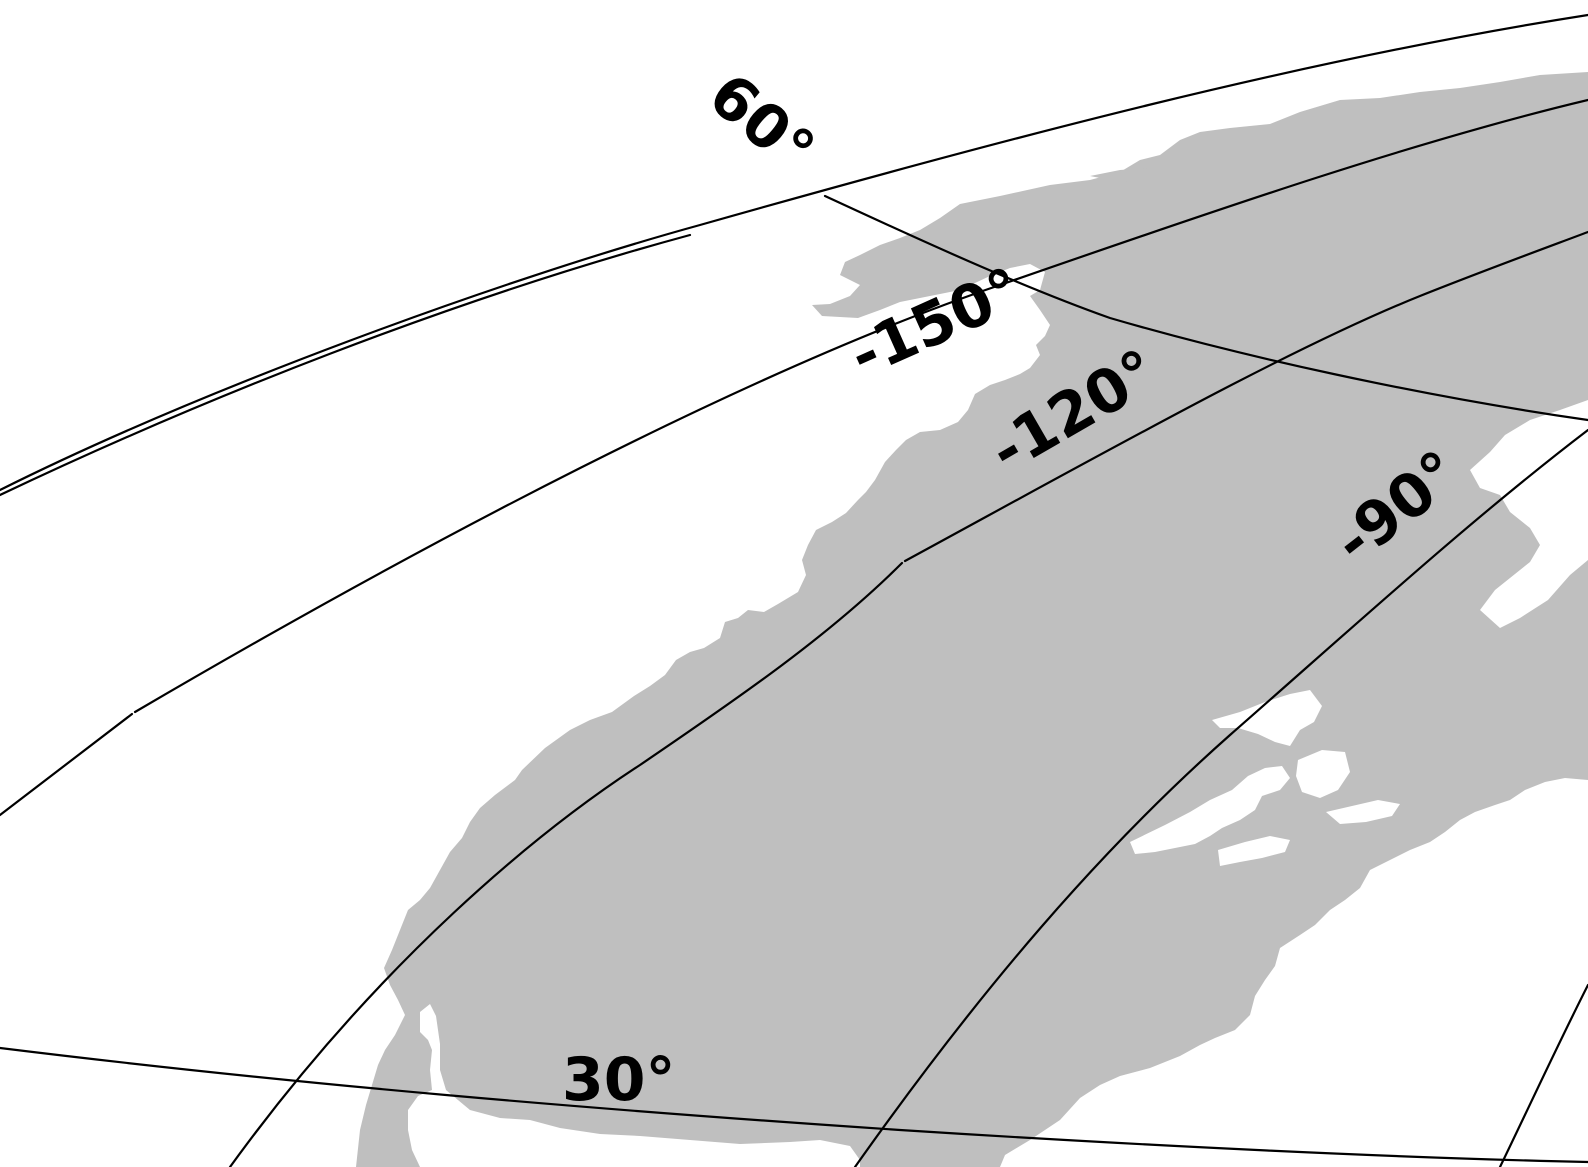  I want to click on latitude-label-60: 60°, so click(761, 123).